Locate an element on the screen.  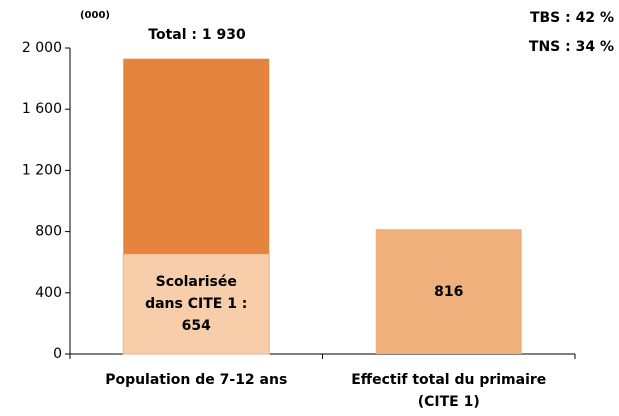
data-label: Scolarisée dans CITE 1 : 654 is located at coordinates (196, 303).